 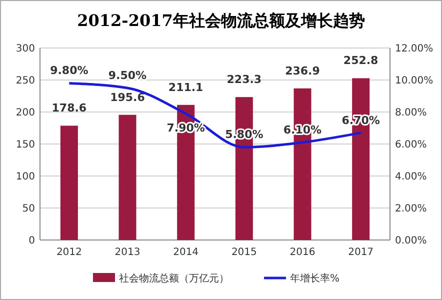 What do you see at coordinates (411, 177) in the screenshot?
I see `y2-tick-label: 4.00%` at bounding box center [411, 177].